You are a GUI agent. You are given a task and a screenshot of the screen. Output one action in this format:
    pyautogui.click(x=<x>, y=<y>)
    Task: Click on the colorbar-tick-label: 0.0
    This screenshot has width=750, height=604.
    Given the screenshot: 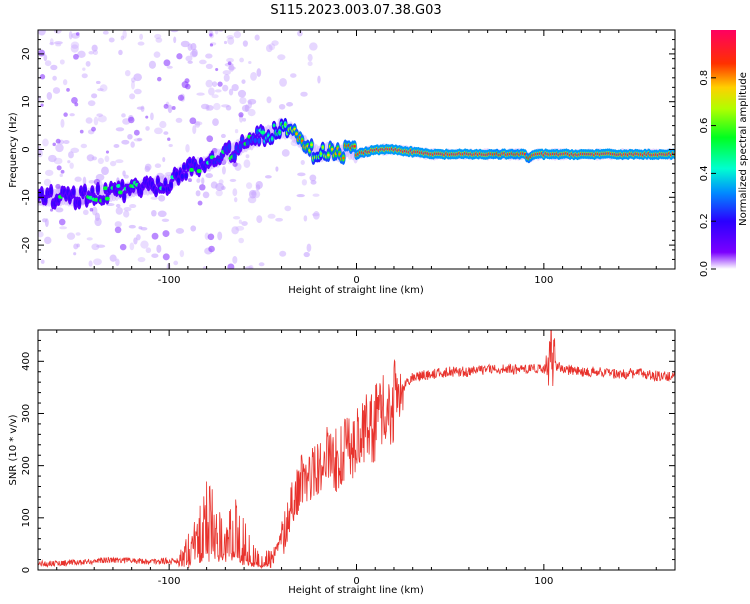 What is the action you would take?
    pyautogui.click(x=704, y=269)
    